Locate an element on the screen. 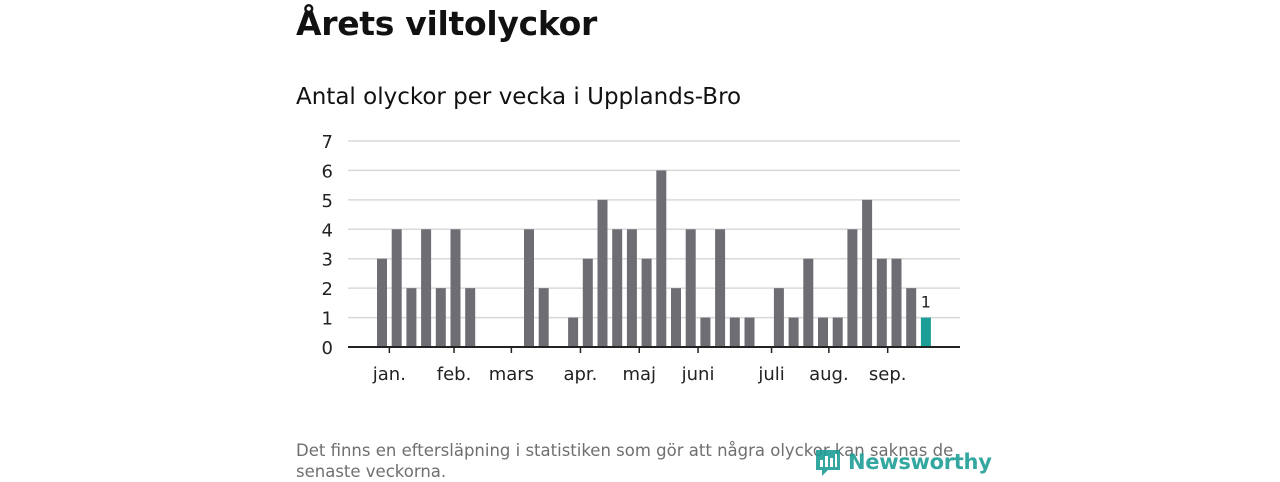 The image size is (1280, 482). y-tick-label: 3 is located at coordinates (327, 260).